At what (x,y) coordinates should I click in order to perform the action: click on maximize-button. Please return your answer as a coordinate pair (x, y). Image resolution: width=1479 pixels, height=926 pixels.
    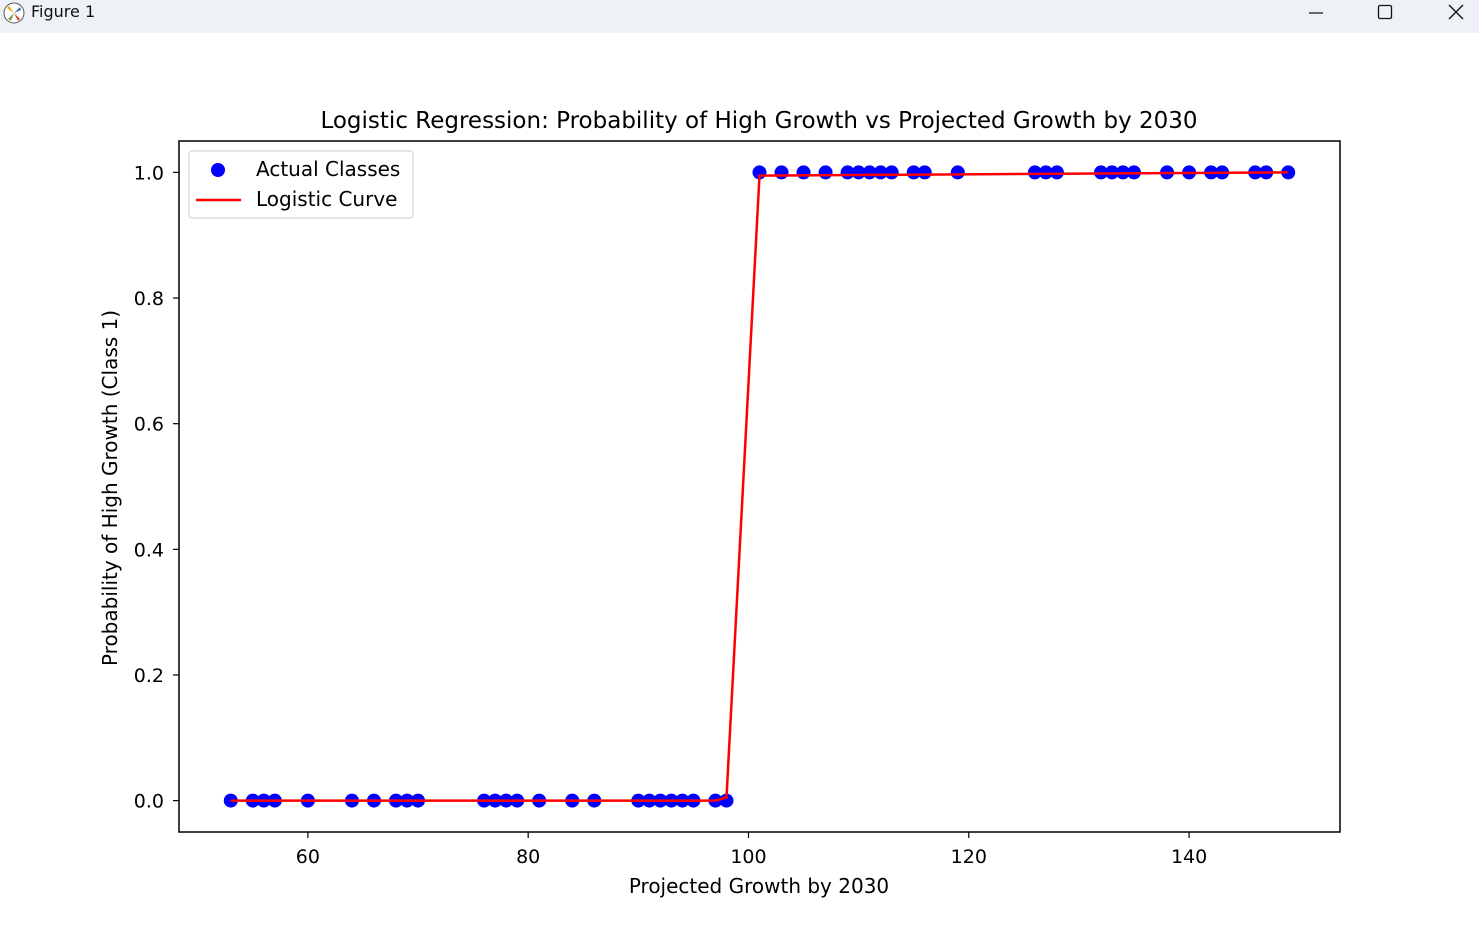
    Looking at the image, I should click on (1385, 12).